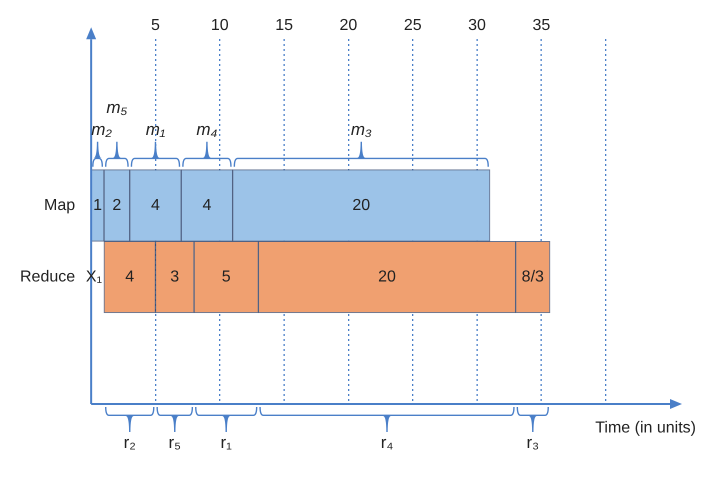  What do you see at coordinates (219, 25) in the screenshot?
I see `x-tick-label: 10` at bounding box center [219, 25].